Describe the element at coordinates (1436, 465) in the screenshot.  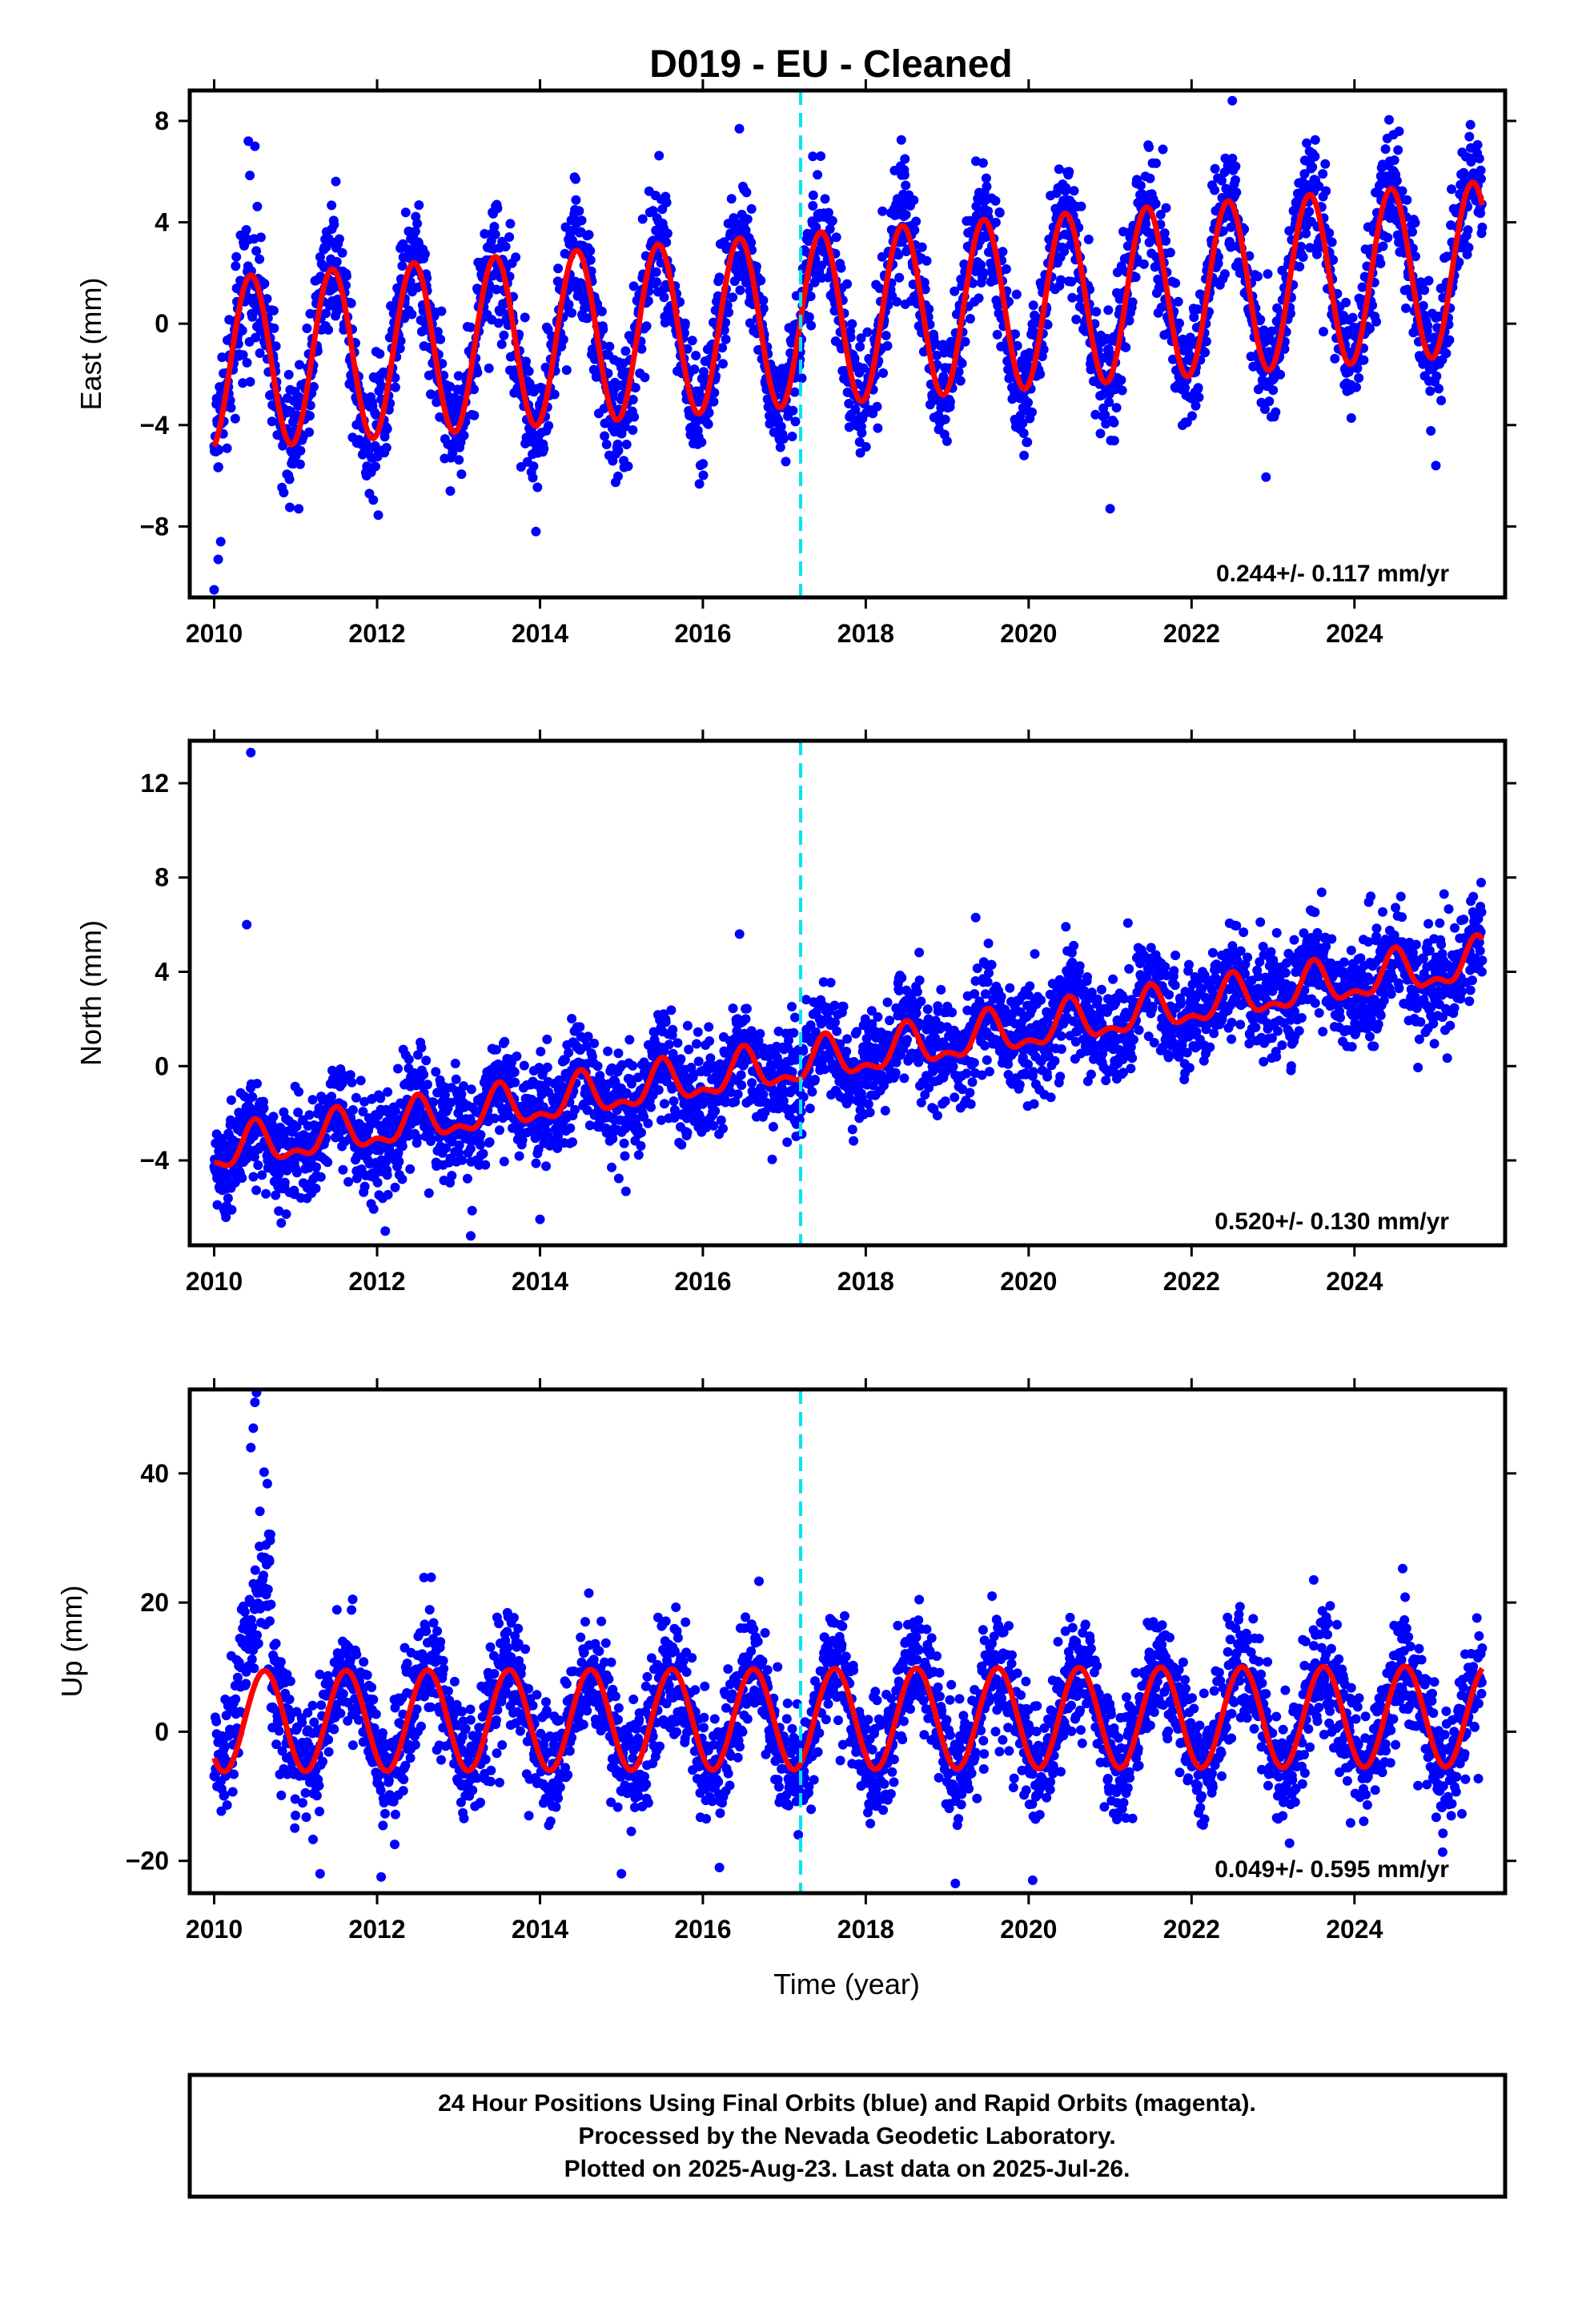
I see `outlier-point` at that location.